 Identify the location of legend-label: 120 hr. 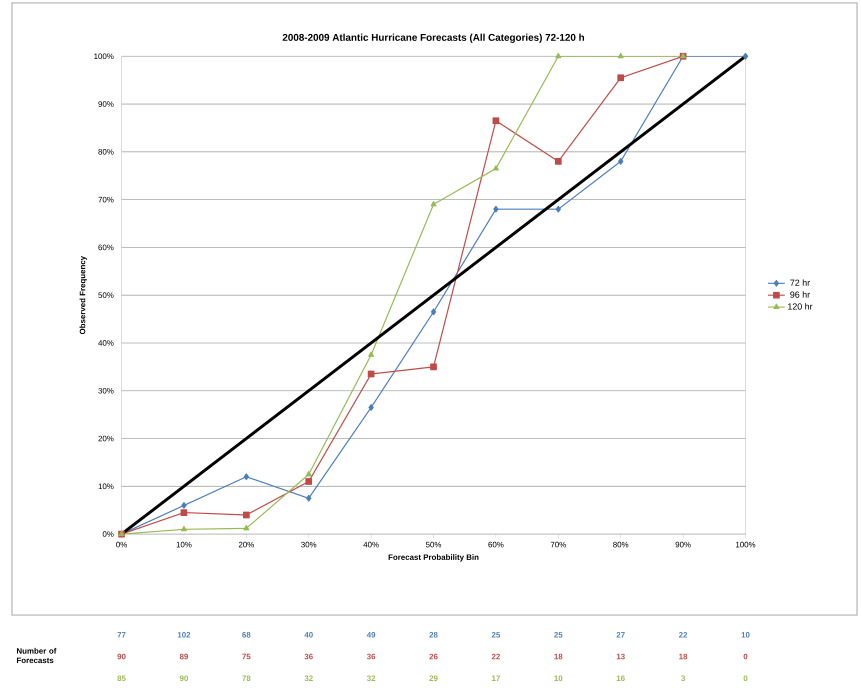
(800, 306).